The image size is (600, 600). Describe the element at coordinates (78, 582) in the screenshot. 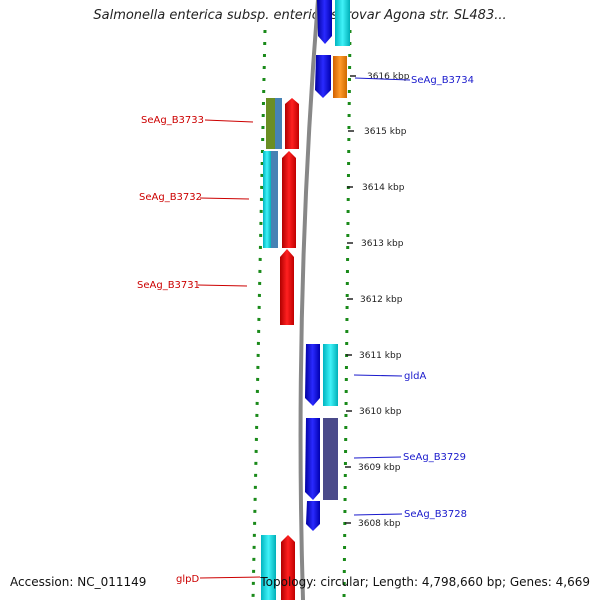

I see `accession-label: Accession: NC_011149` at that location.